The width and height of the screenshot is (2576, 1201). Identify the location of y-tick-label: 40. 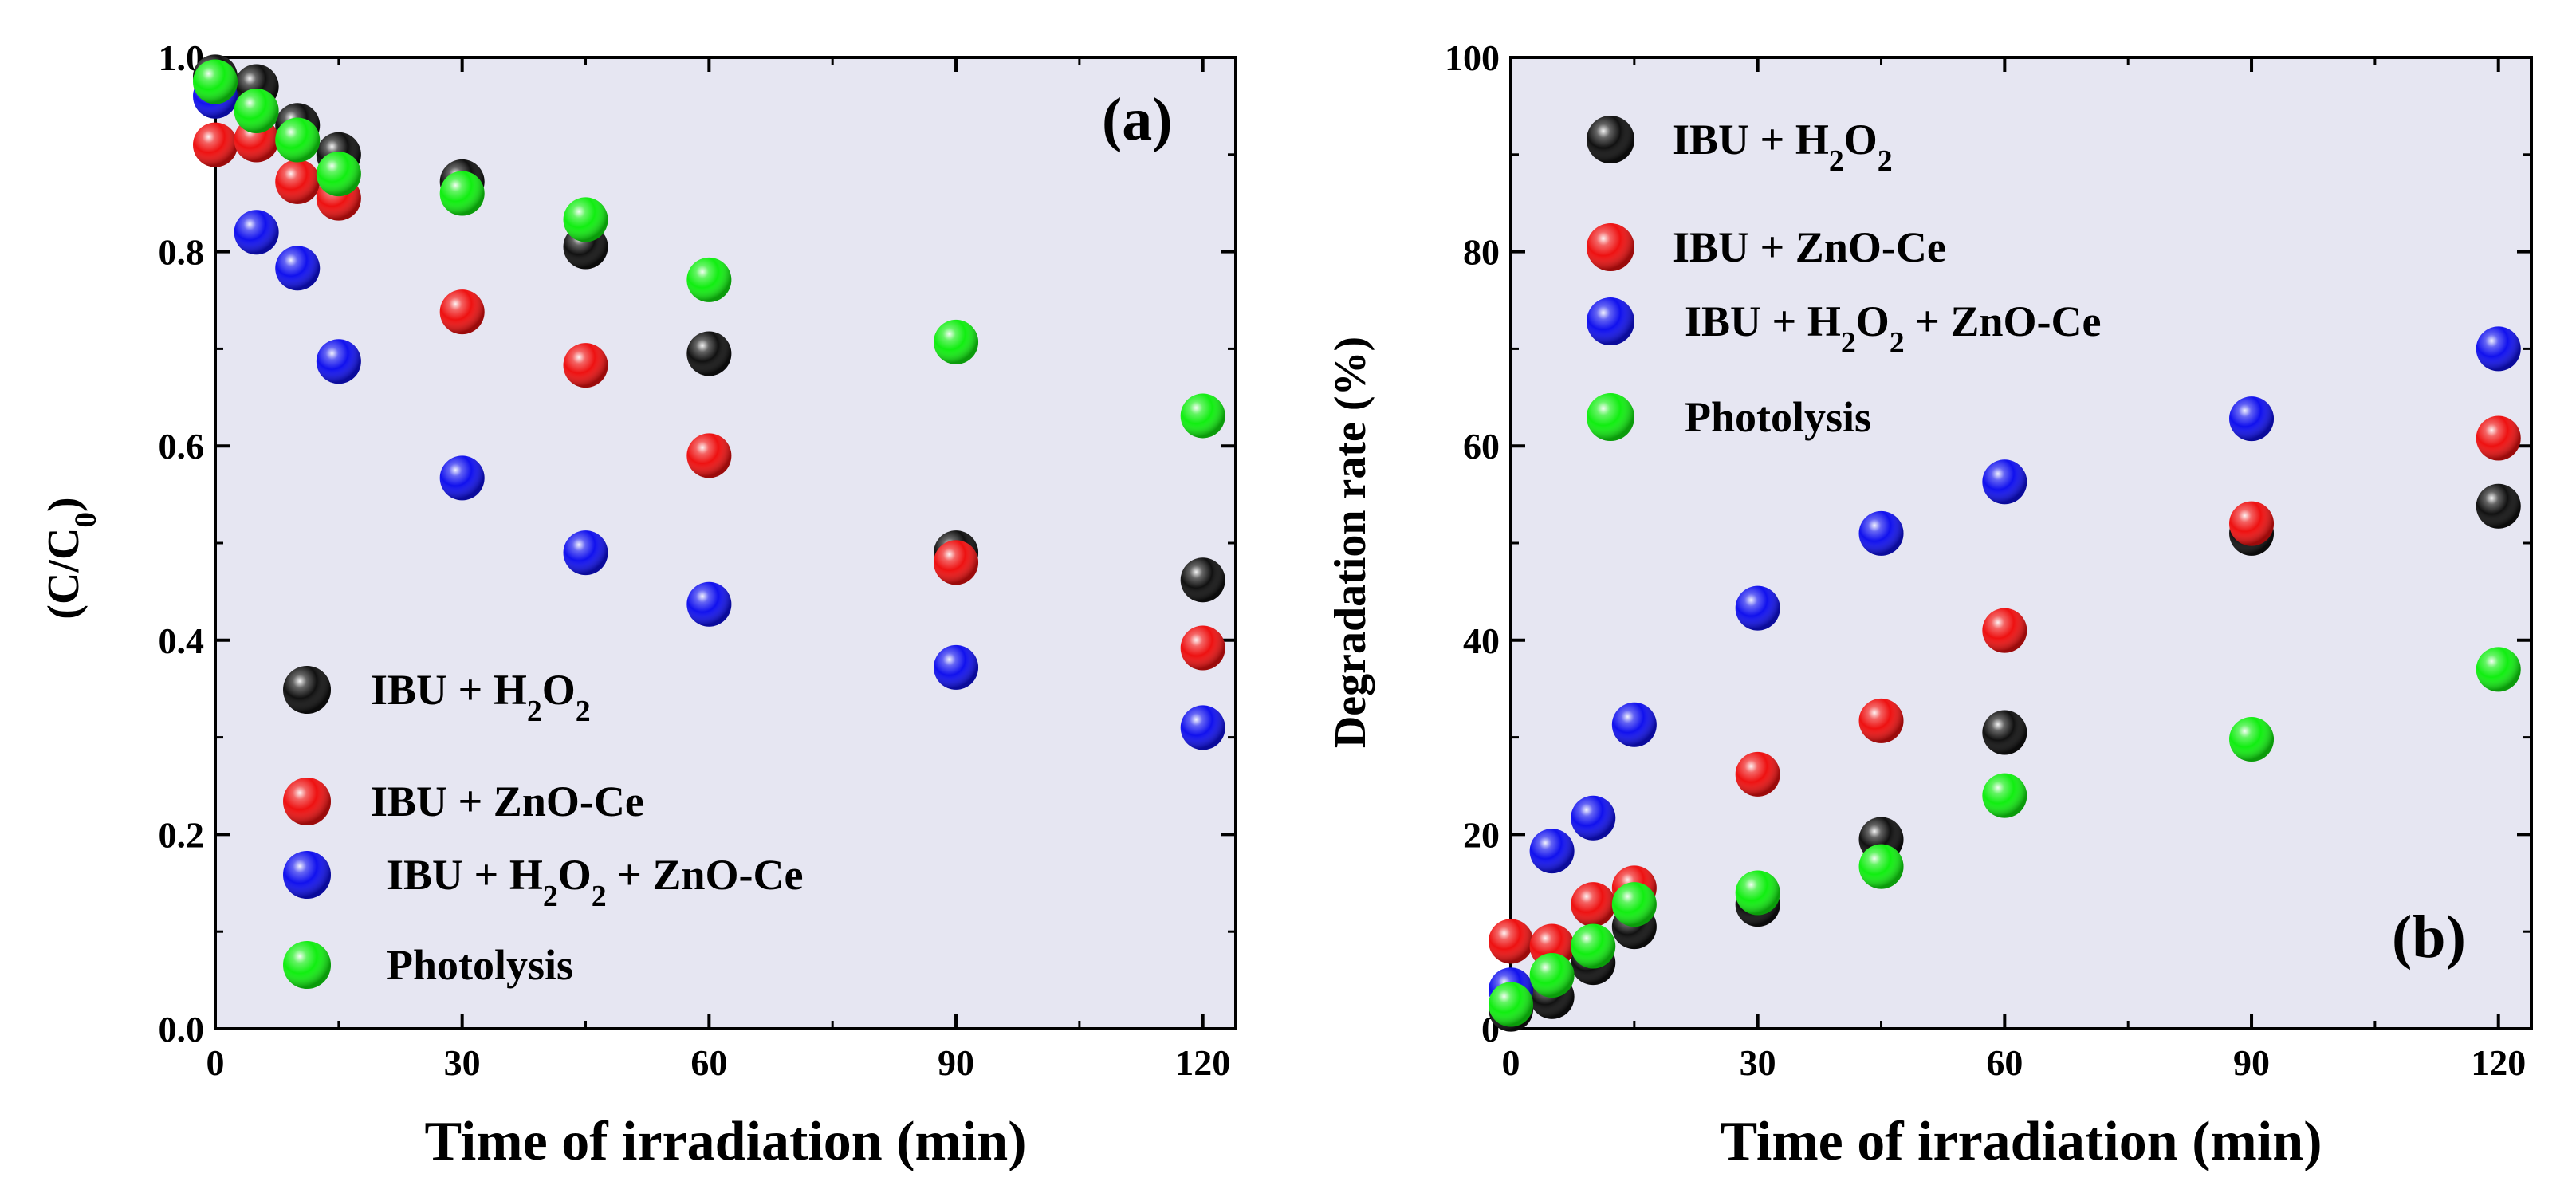
(1481, 640).